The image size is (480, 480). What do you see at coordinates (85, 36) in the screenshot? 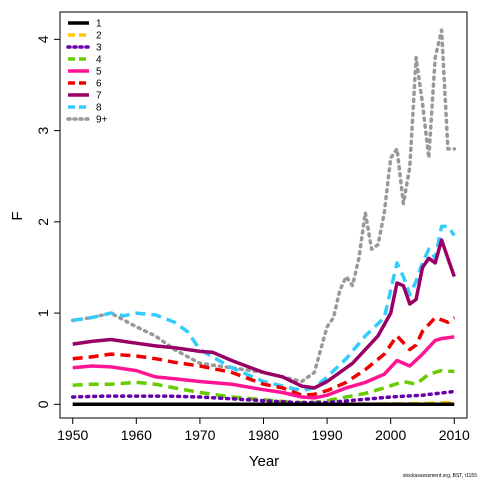
I see `legend-item-2: 2` at bounding box center [85, 36].